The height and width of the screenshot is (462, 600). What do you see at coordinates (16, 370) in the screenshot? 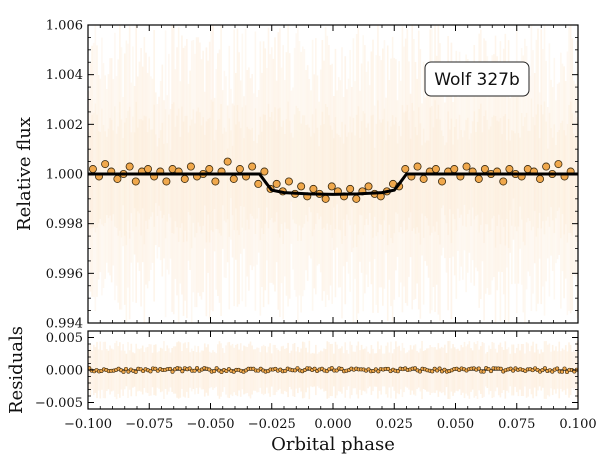
I see `bottom-y-axis-title: Residuals` at bounding box center [16, 370].